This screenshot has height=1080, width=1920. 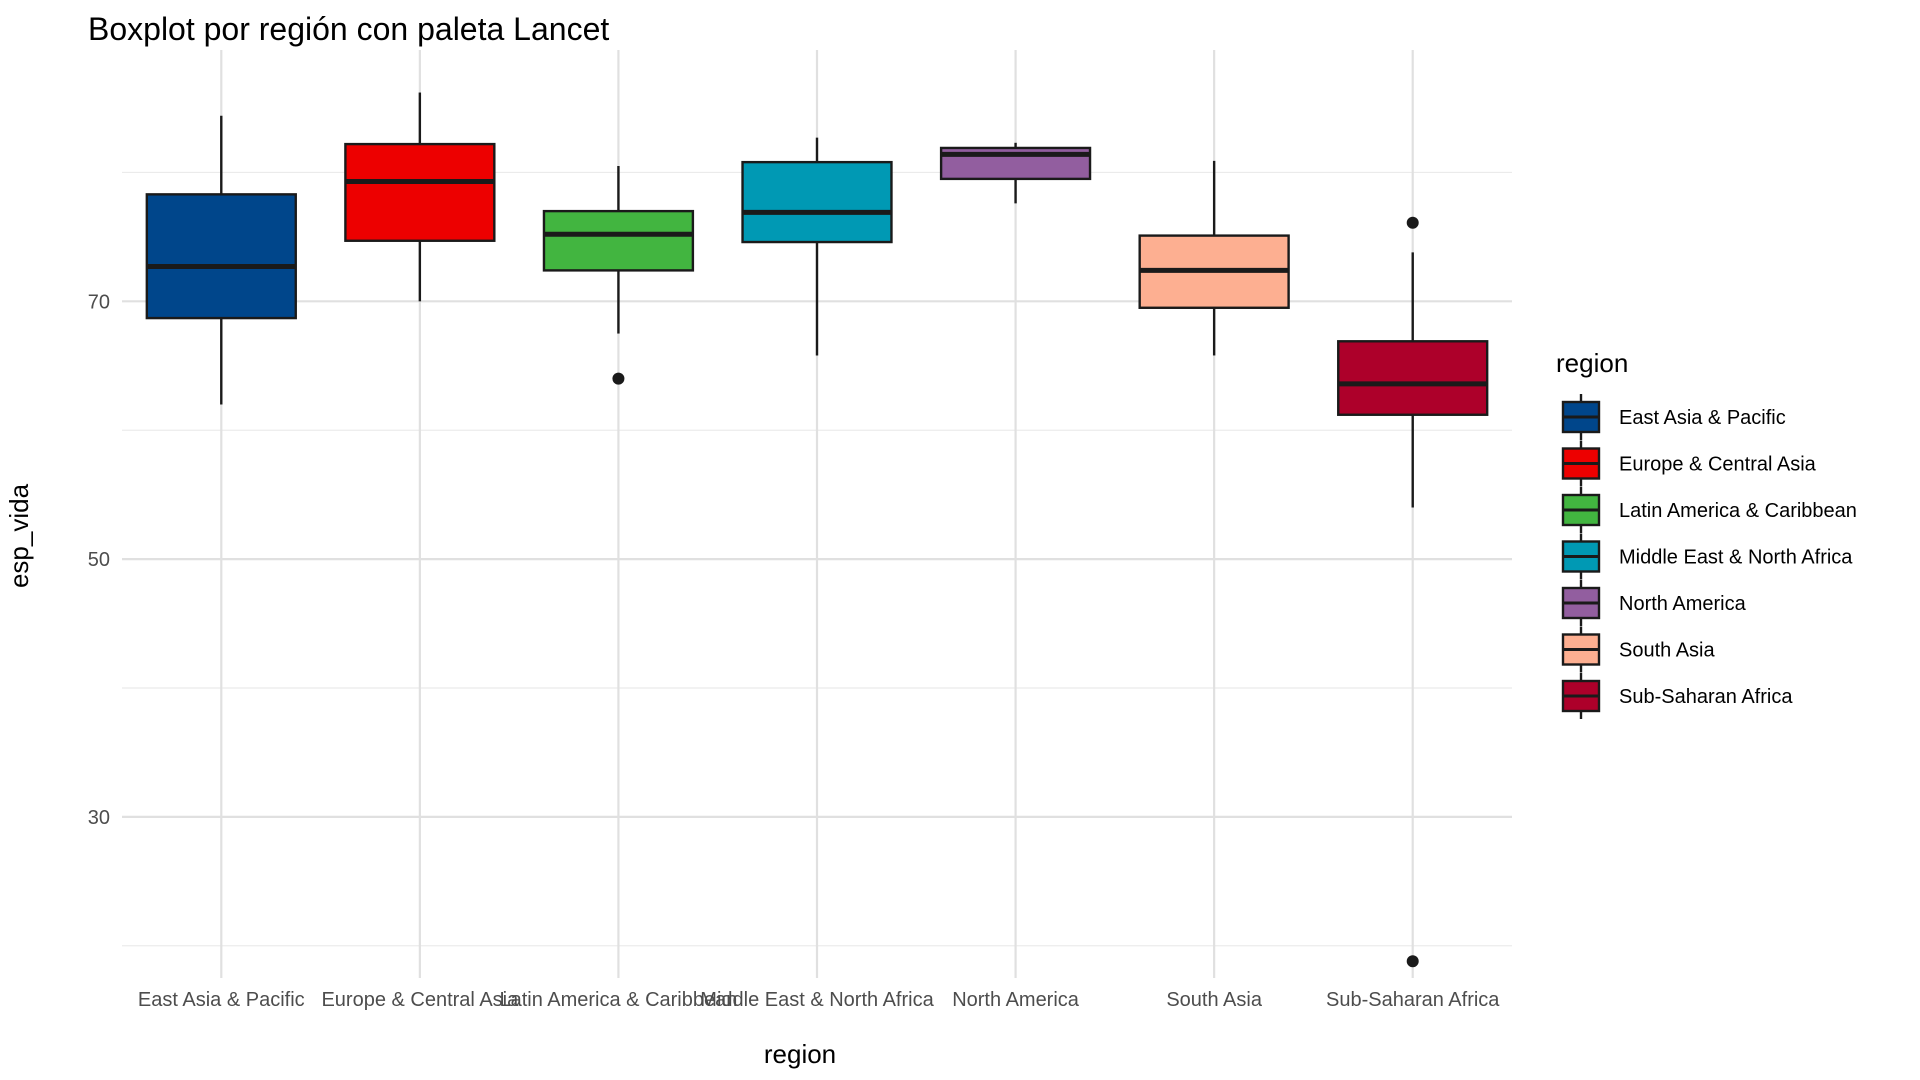 I want to click on x-tick-label: South Asia, so click(x=1214, y=1000).